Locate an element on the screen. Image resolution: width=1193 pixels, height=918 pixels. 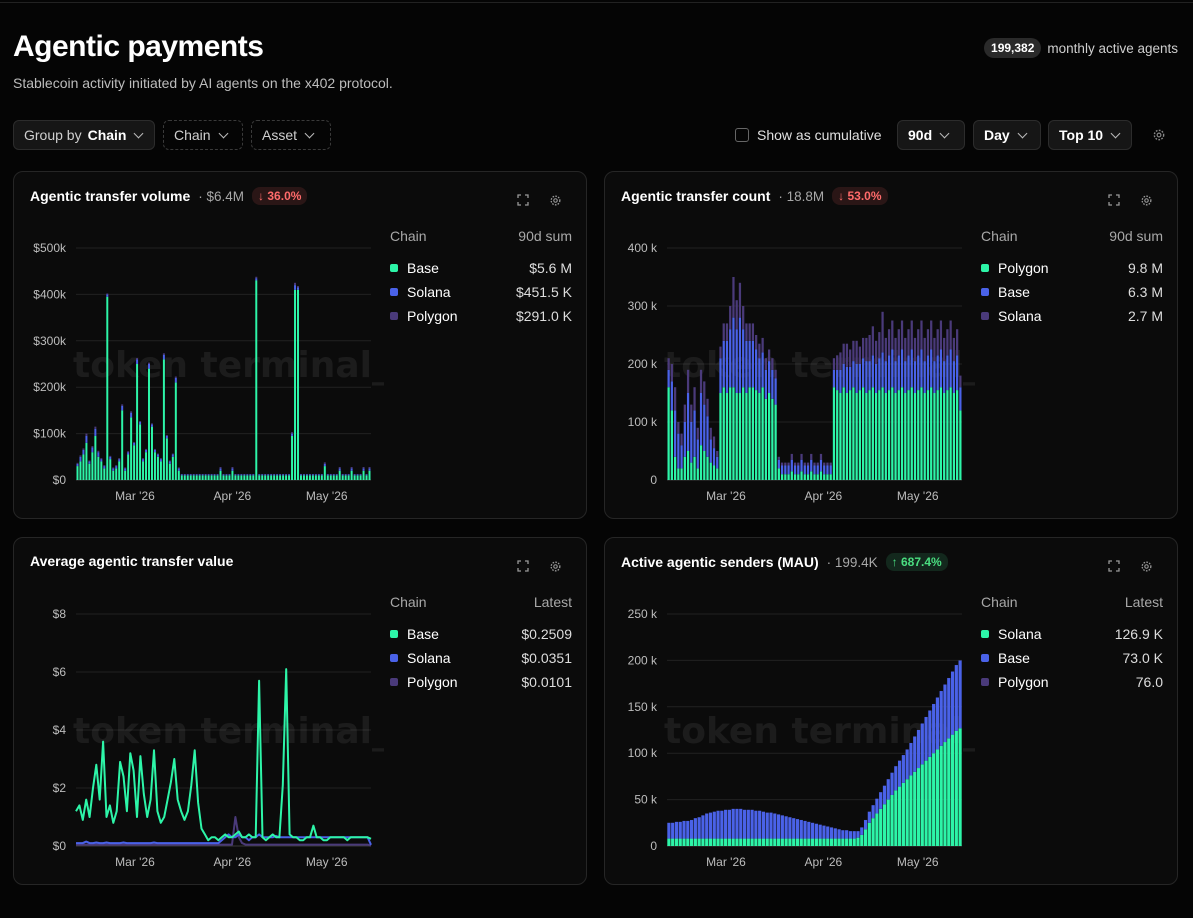
legend-name: Base is located at coordinates (1014, 658).